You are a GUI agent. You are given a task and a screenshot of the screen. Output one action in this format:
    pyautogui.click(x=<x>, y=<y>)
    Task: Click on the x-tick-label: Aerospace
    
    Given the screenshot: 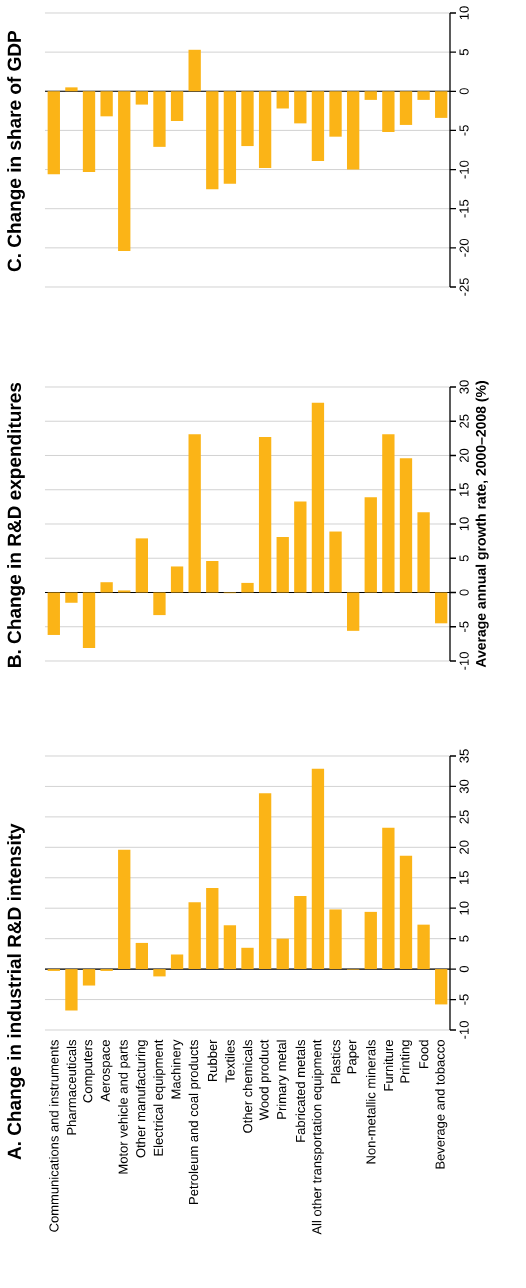 What is the action you would take?
    pyautogui.click(x=106, y=1071)
    